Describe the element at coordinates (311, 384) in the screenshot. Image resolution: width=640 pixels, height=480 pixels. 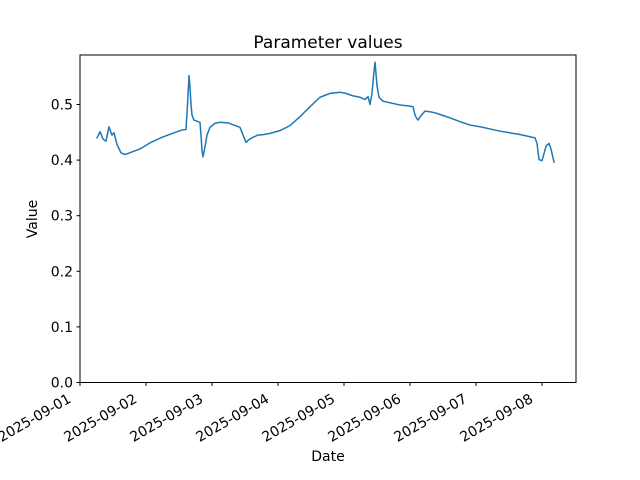
I see `x-axis-ticks` at that location.